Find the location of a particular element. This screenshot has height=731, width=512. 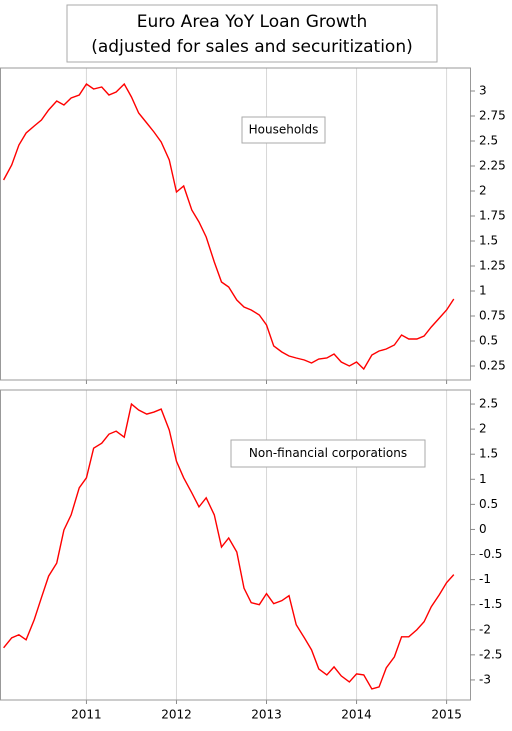

y-tick-label: 1.25 is located at coordinates (492, 266).